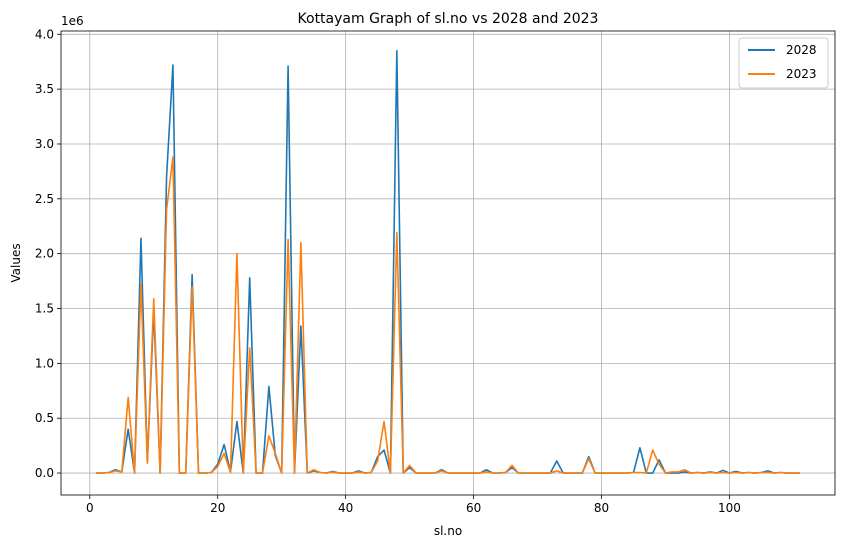 Image resolution: width=846 pixels, height=547 pixels. I want to click on y-tick-label: 2.5, so click(44, 199).